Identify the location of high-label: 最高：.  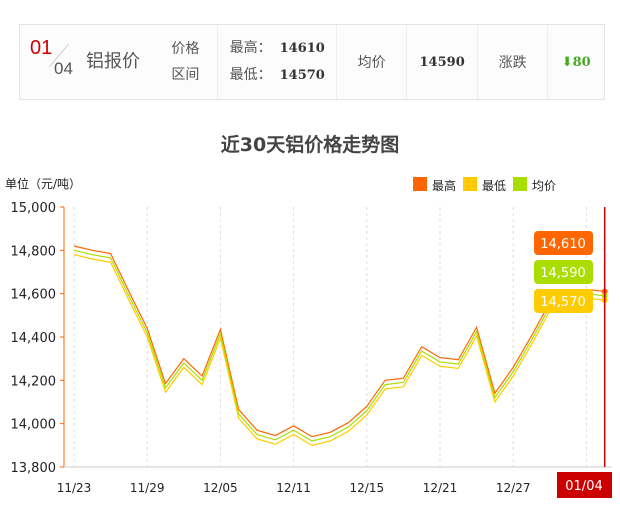
(250, 48).